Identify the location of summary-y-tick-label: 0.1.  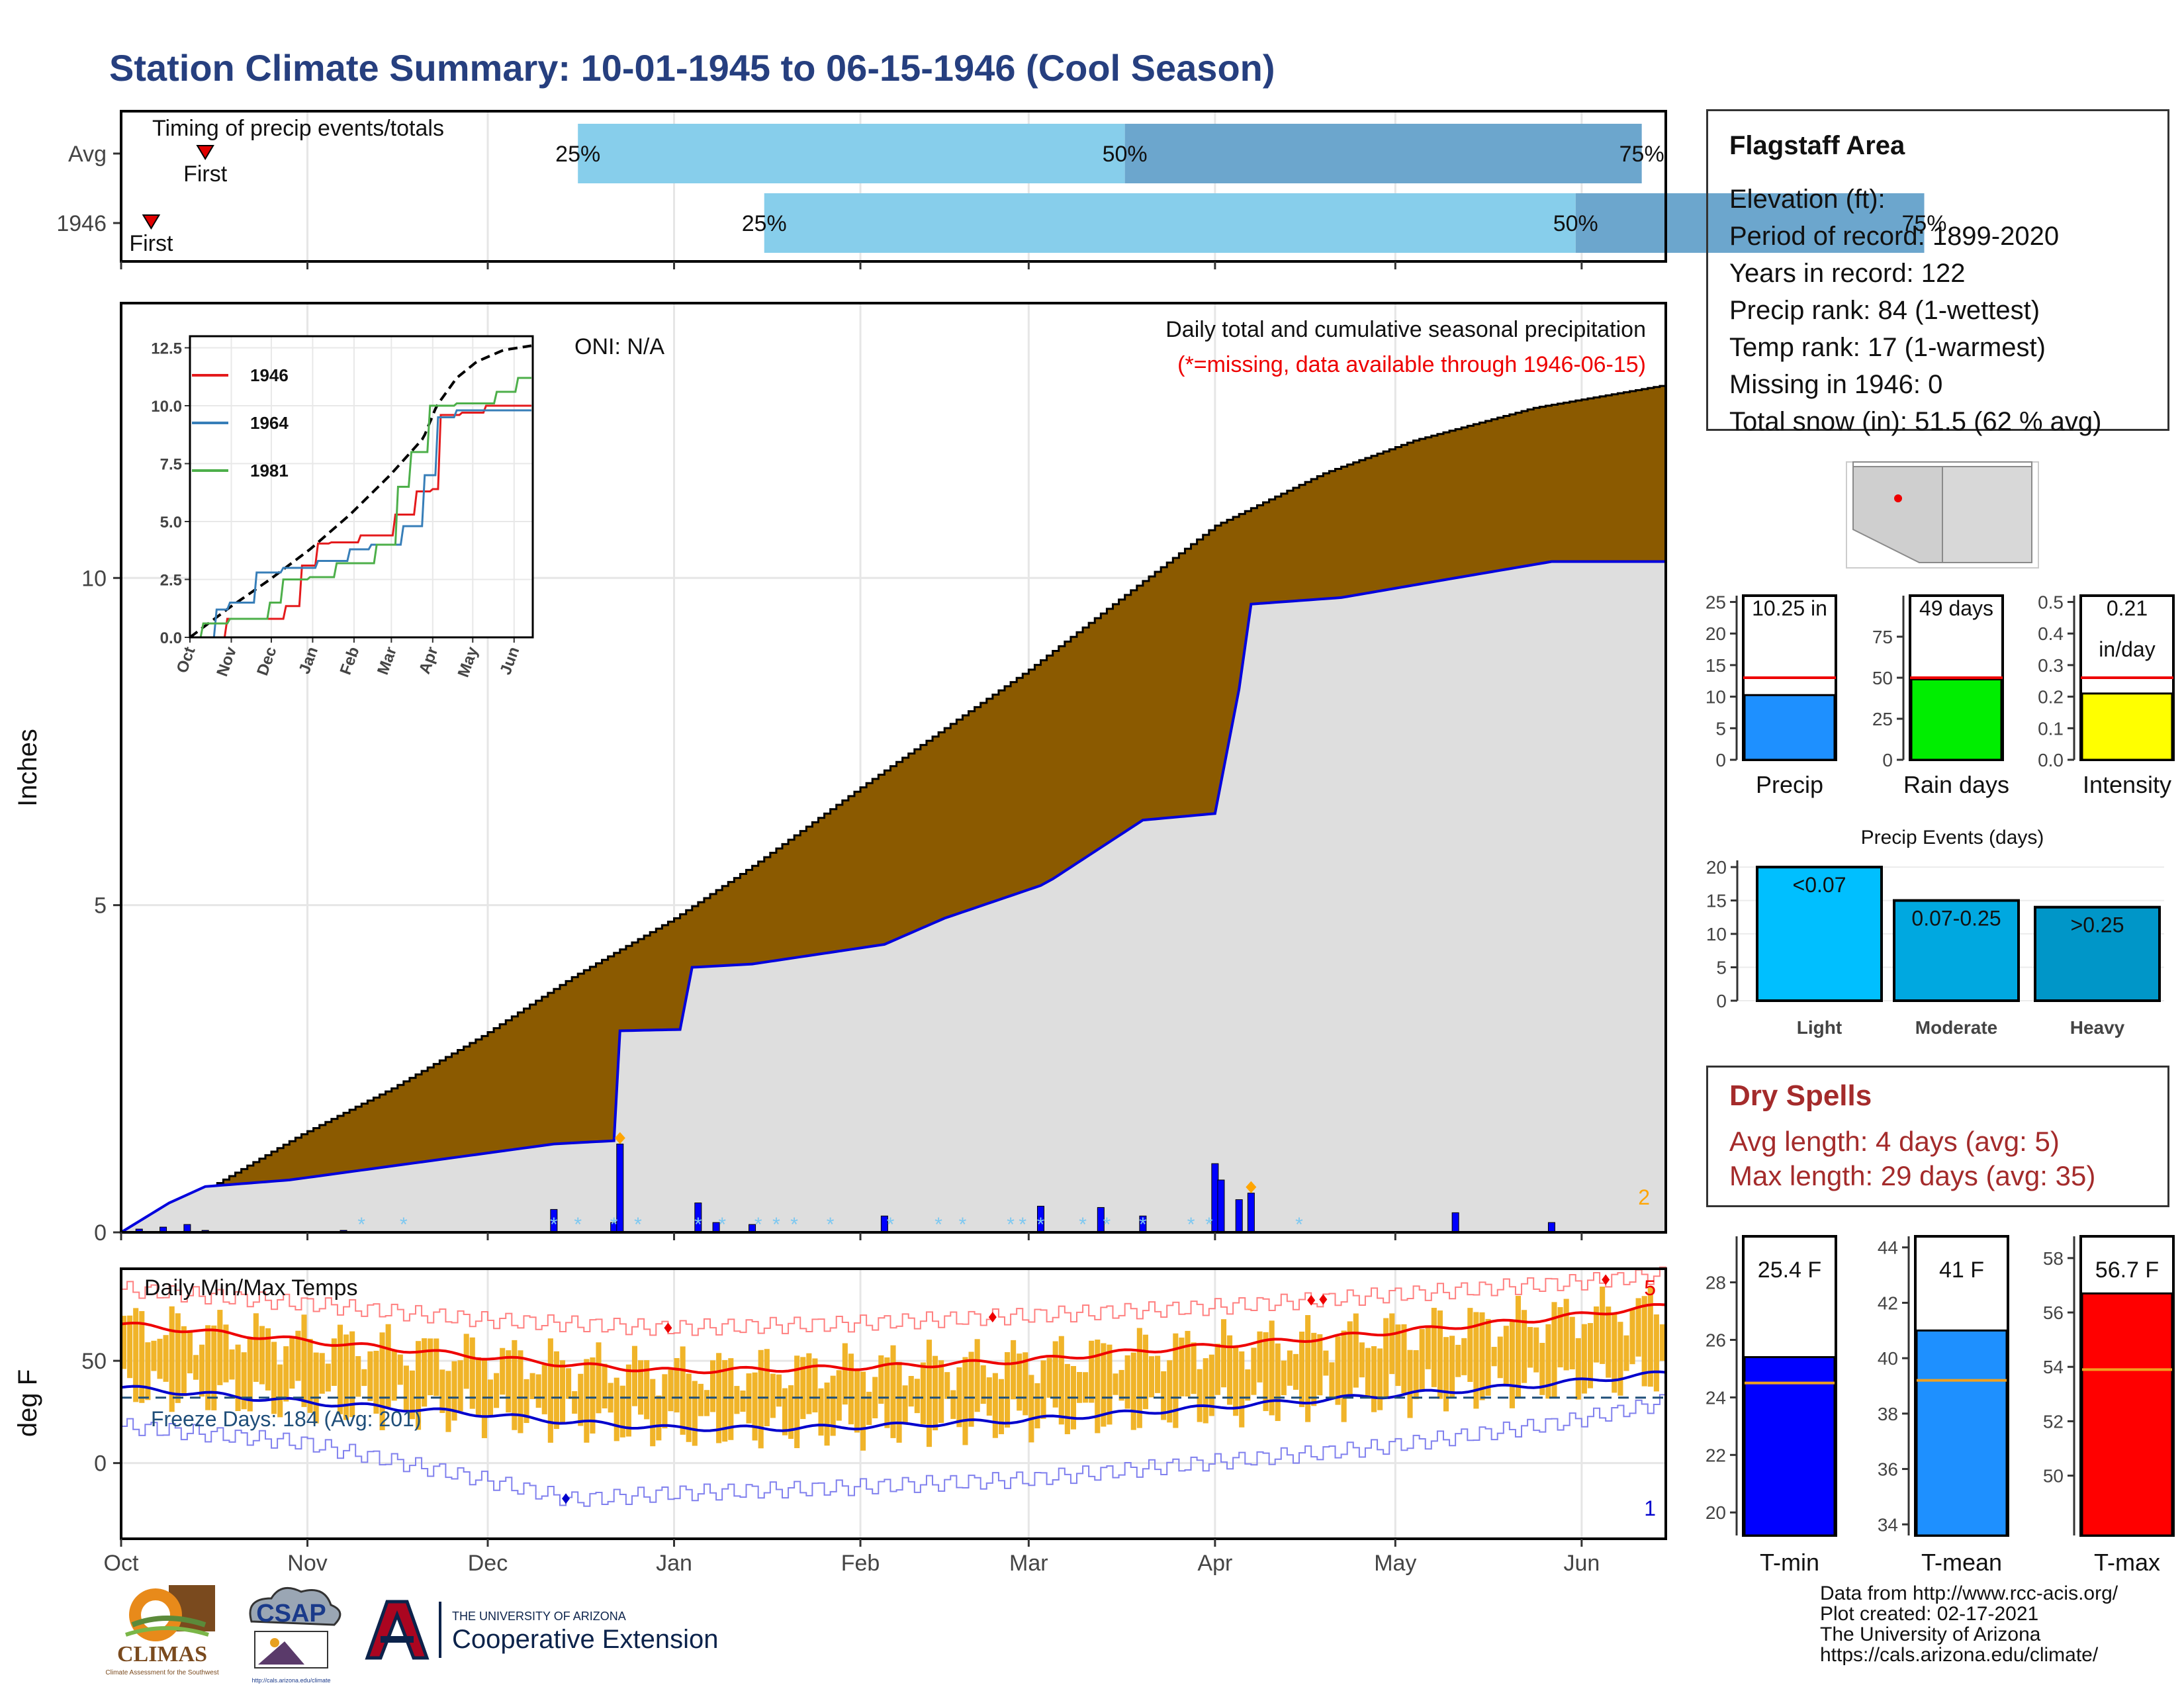
(2051, 728).